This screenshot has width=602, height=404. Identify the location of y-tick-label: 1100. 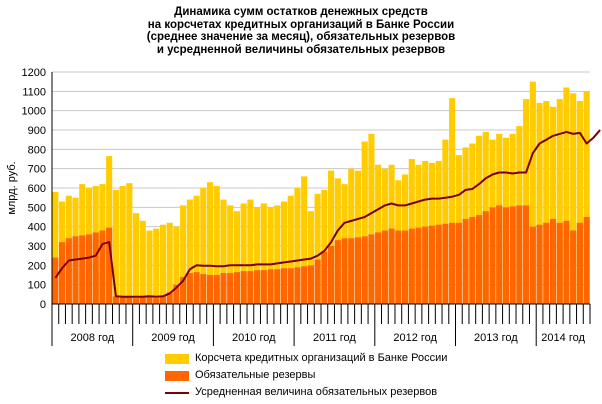
(34, 92).